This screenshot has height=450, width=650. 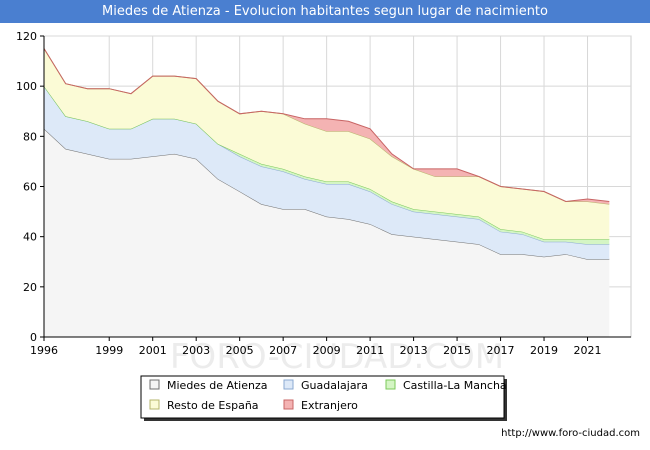 I want to click on legend-box, so click(x=322, y=397).